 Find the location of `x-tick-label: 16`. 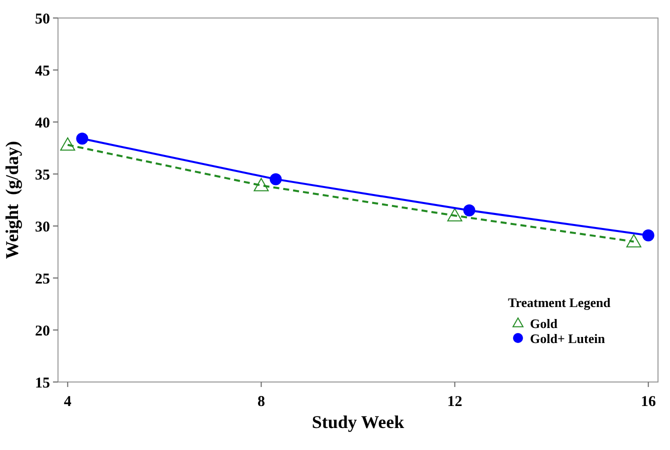

x-tick-label: 16 is located at coordinates (648, 402).